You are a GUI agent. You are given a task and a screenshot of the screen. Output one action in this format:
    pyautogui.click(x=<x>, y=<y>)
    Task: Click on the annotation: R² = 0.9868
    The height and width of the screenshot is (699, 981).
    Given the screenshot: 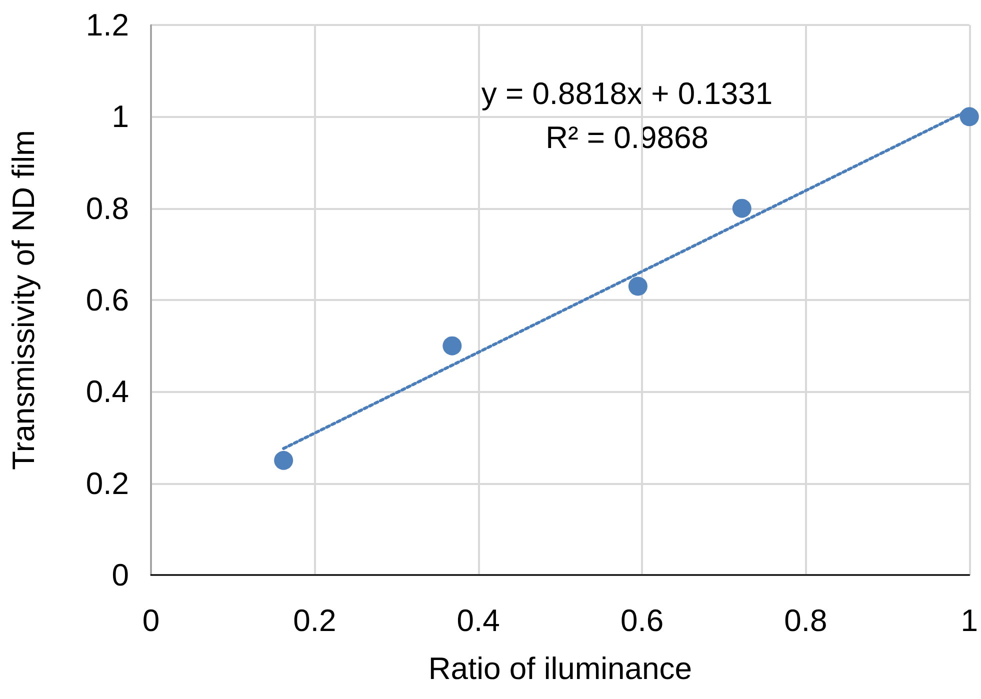 What is the action you would take?
    pyautogui.click(x=627, y=137)
    